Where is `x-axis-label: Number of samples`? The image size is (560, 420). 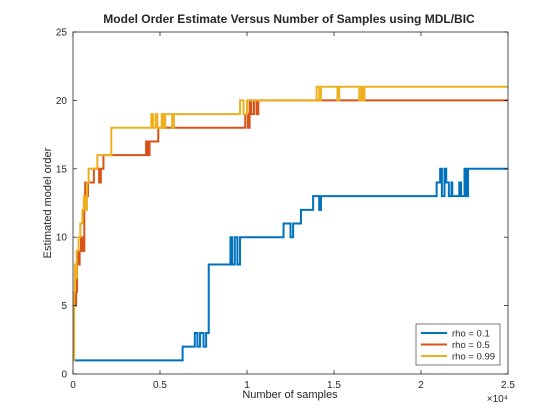 x-axis-label: Number of samples is located at coordinates (290, 395).